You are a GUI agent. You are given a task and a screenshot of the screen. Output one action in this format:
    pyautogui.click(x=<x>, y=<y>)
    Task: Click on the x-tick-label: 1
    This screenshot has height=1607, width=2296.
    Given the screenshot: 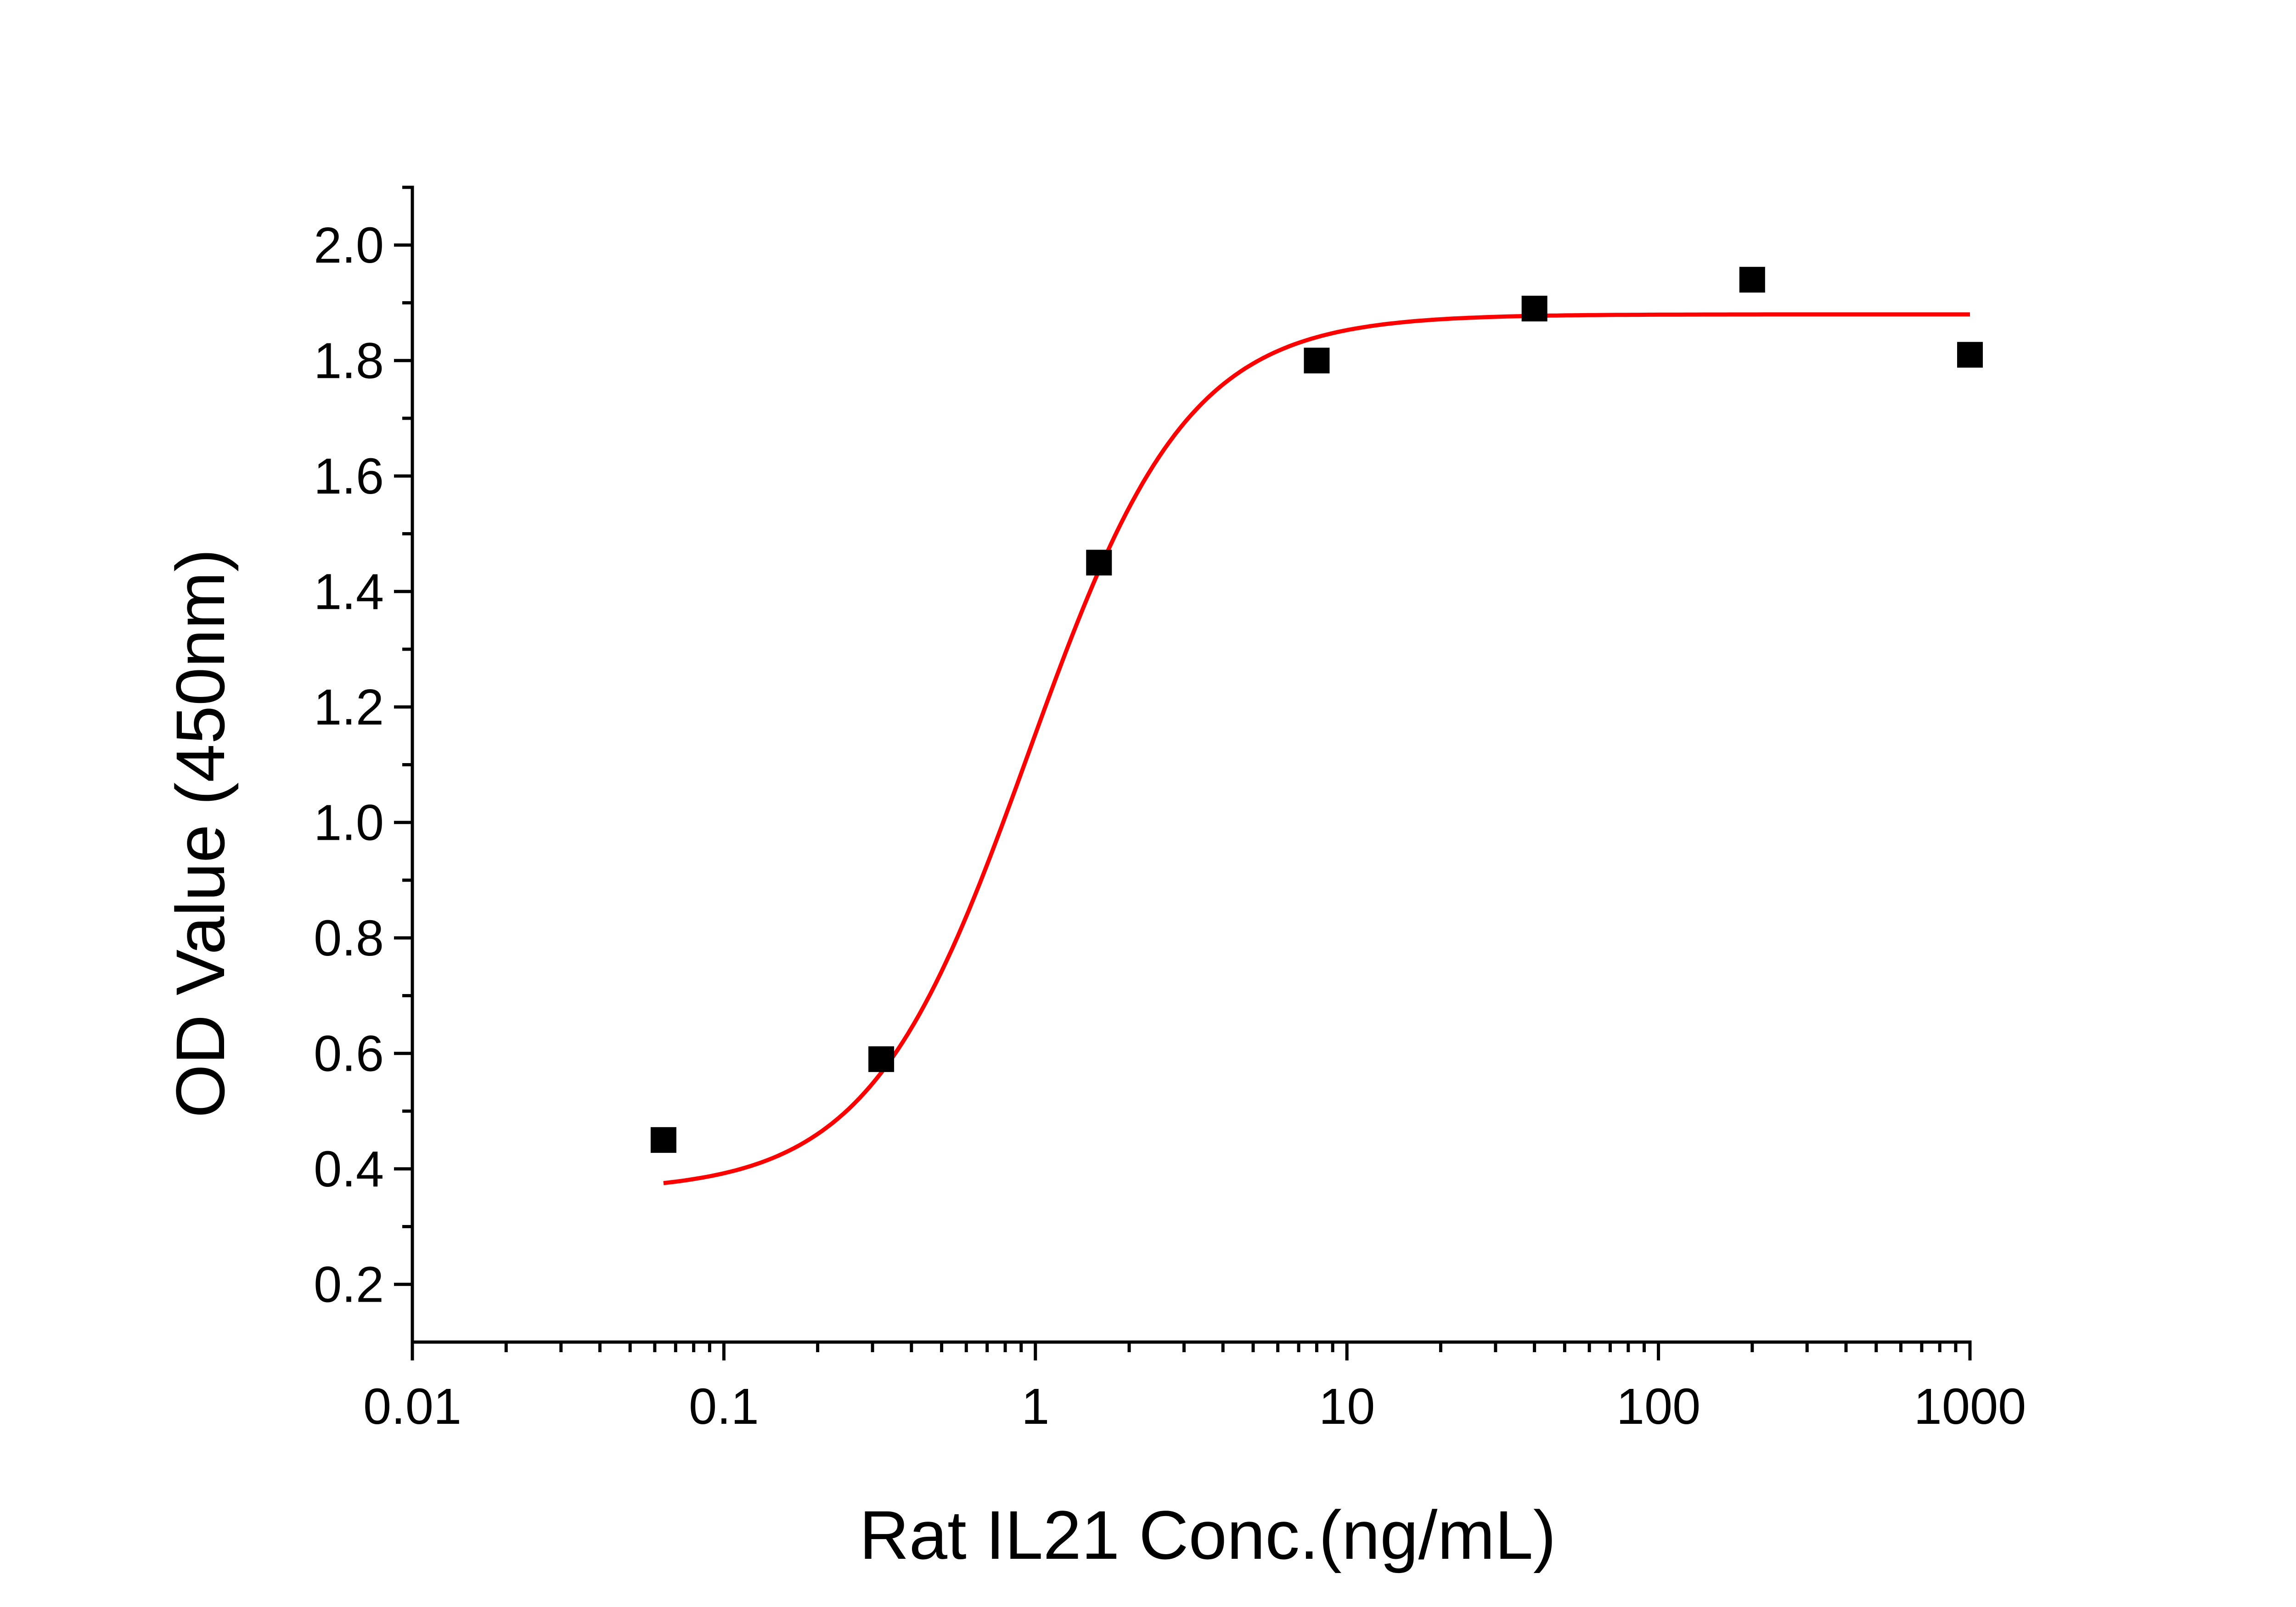 What is the action you would take?
    pyautogui.click(x=1035, y=1406)
    